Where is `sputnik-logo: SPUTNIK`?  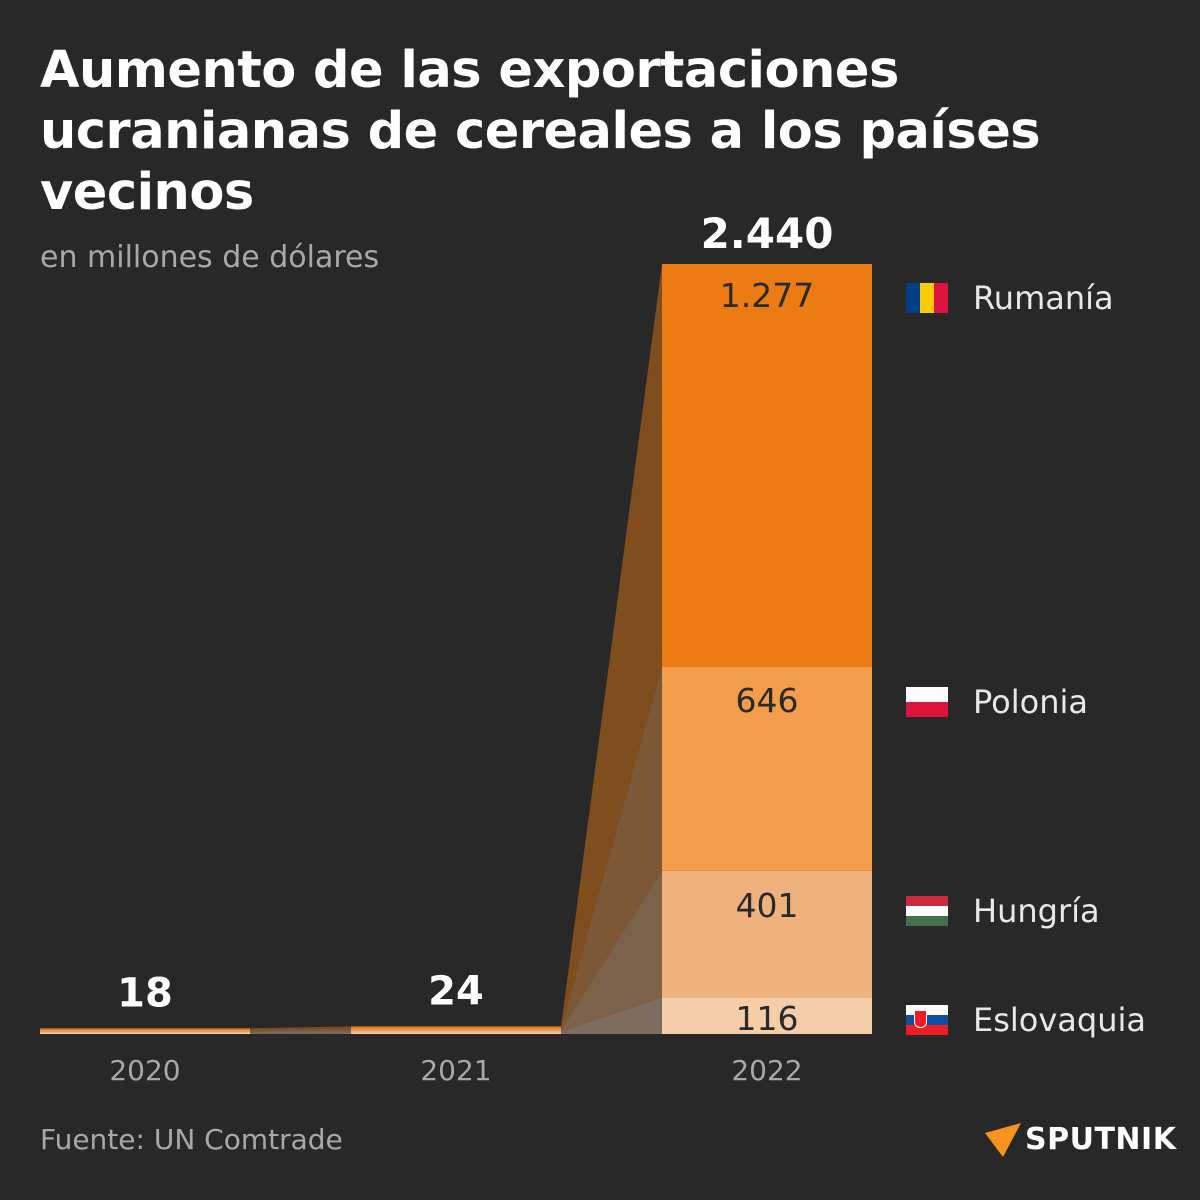 sputnik-logo: SPUTNIK is located at coordinates (1080, 1139).